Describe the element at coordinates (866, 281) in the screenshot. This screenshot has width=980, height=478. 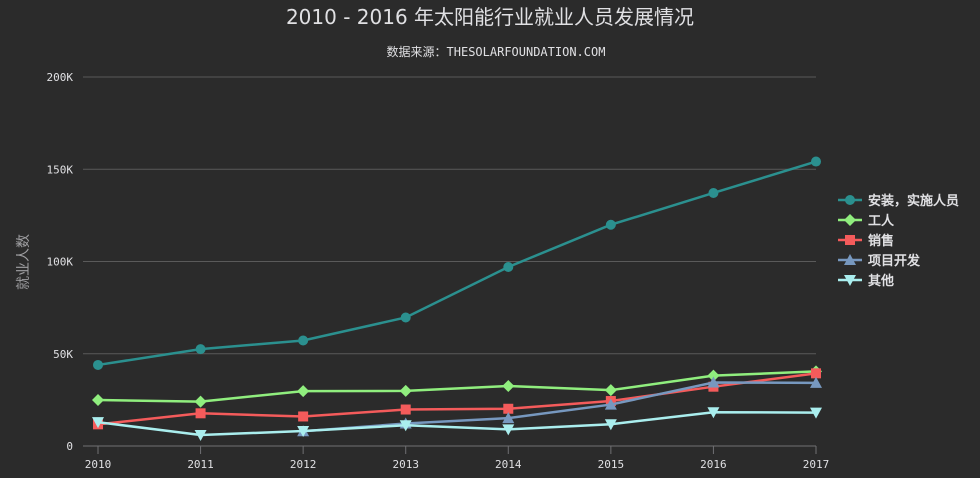
I see `legend-item: 其他` at that location.